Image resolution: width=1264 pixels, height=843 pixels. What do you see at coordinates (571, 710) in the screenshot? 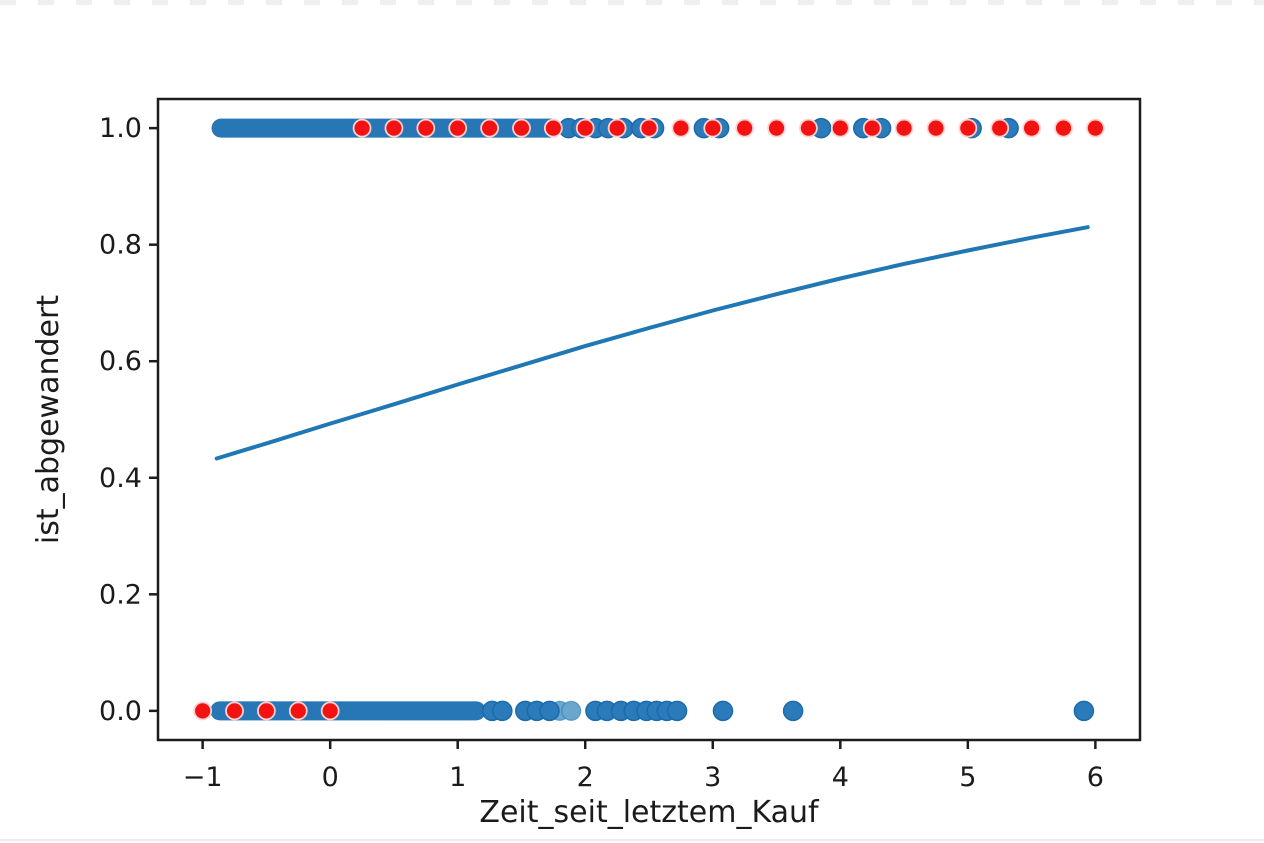
I see `observation-point-light` at bounding box center [571, 710].